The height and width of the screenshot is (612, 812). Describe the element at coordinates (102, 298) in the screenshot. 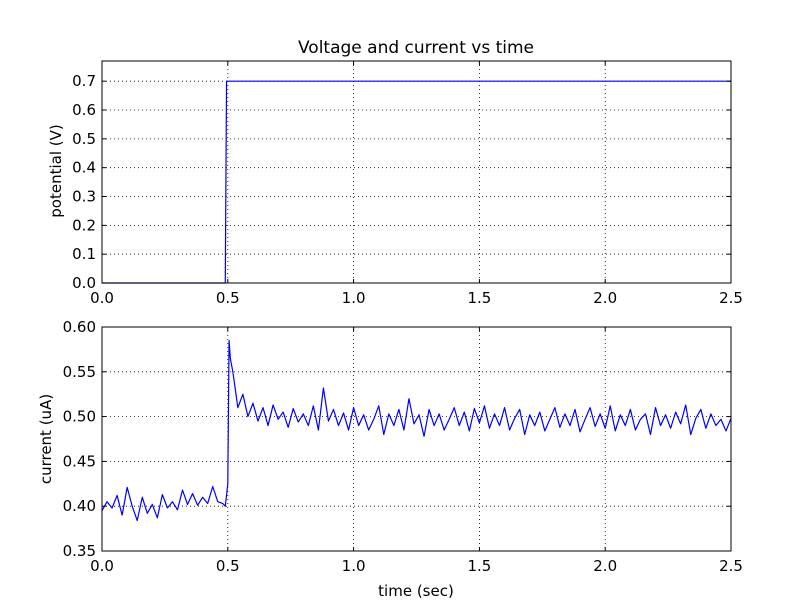

I see `voltage-xtick-label: 0.0` at that location.